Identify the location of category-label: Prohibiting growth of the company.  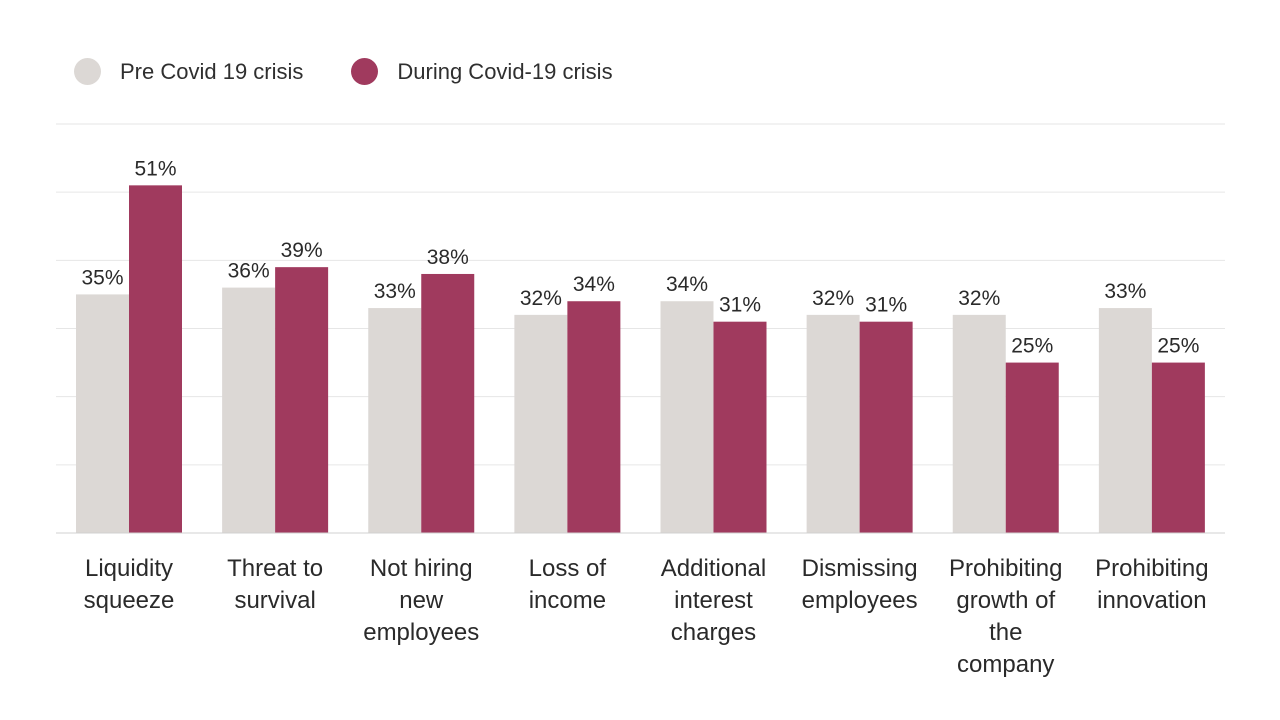
(1005, 616).